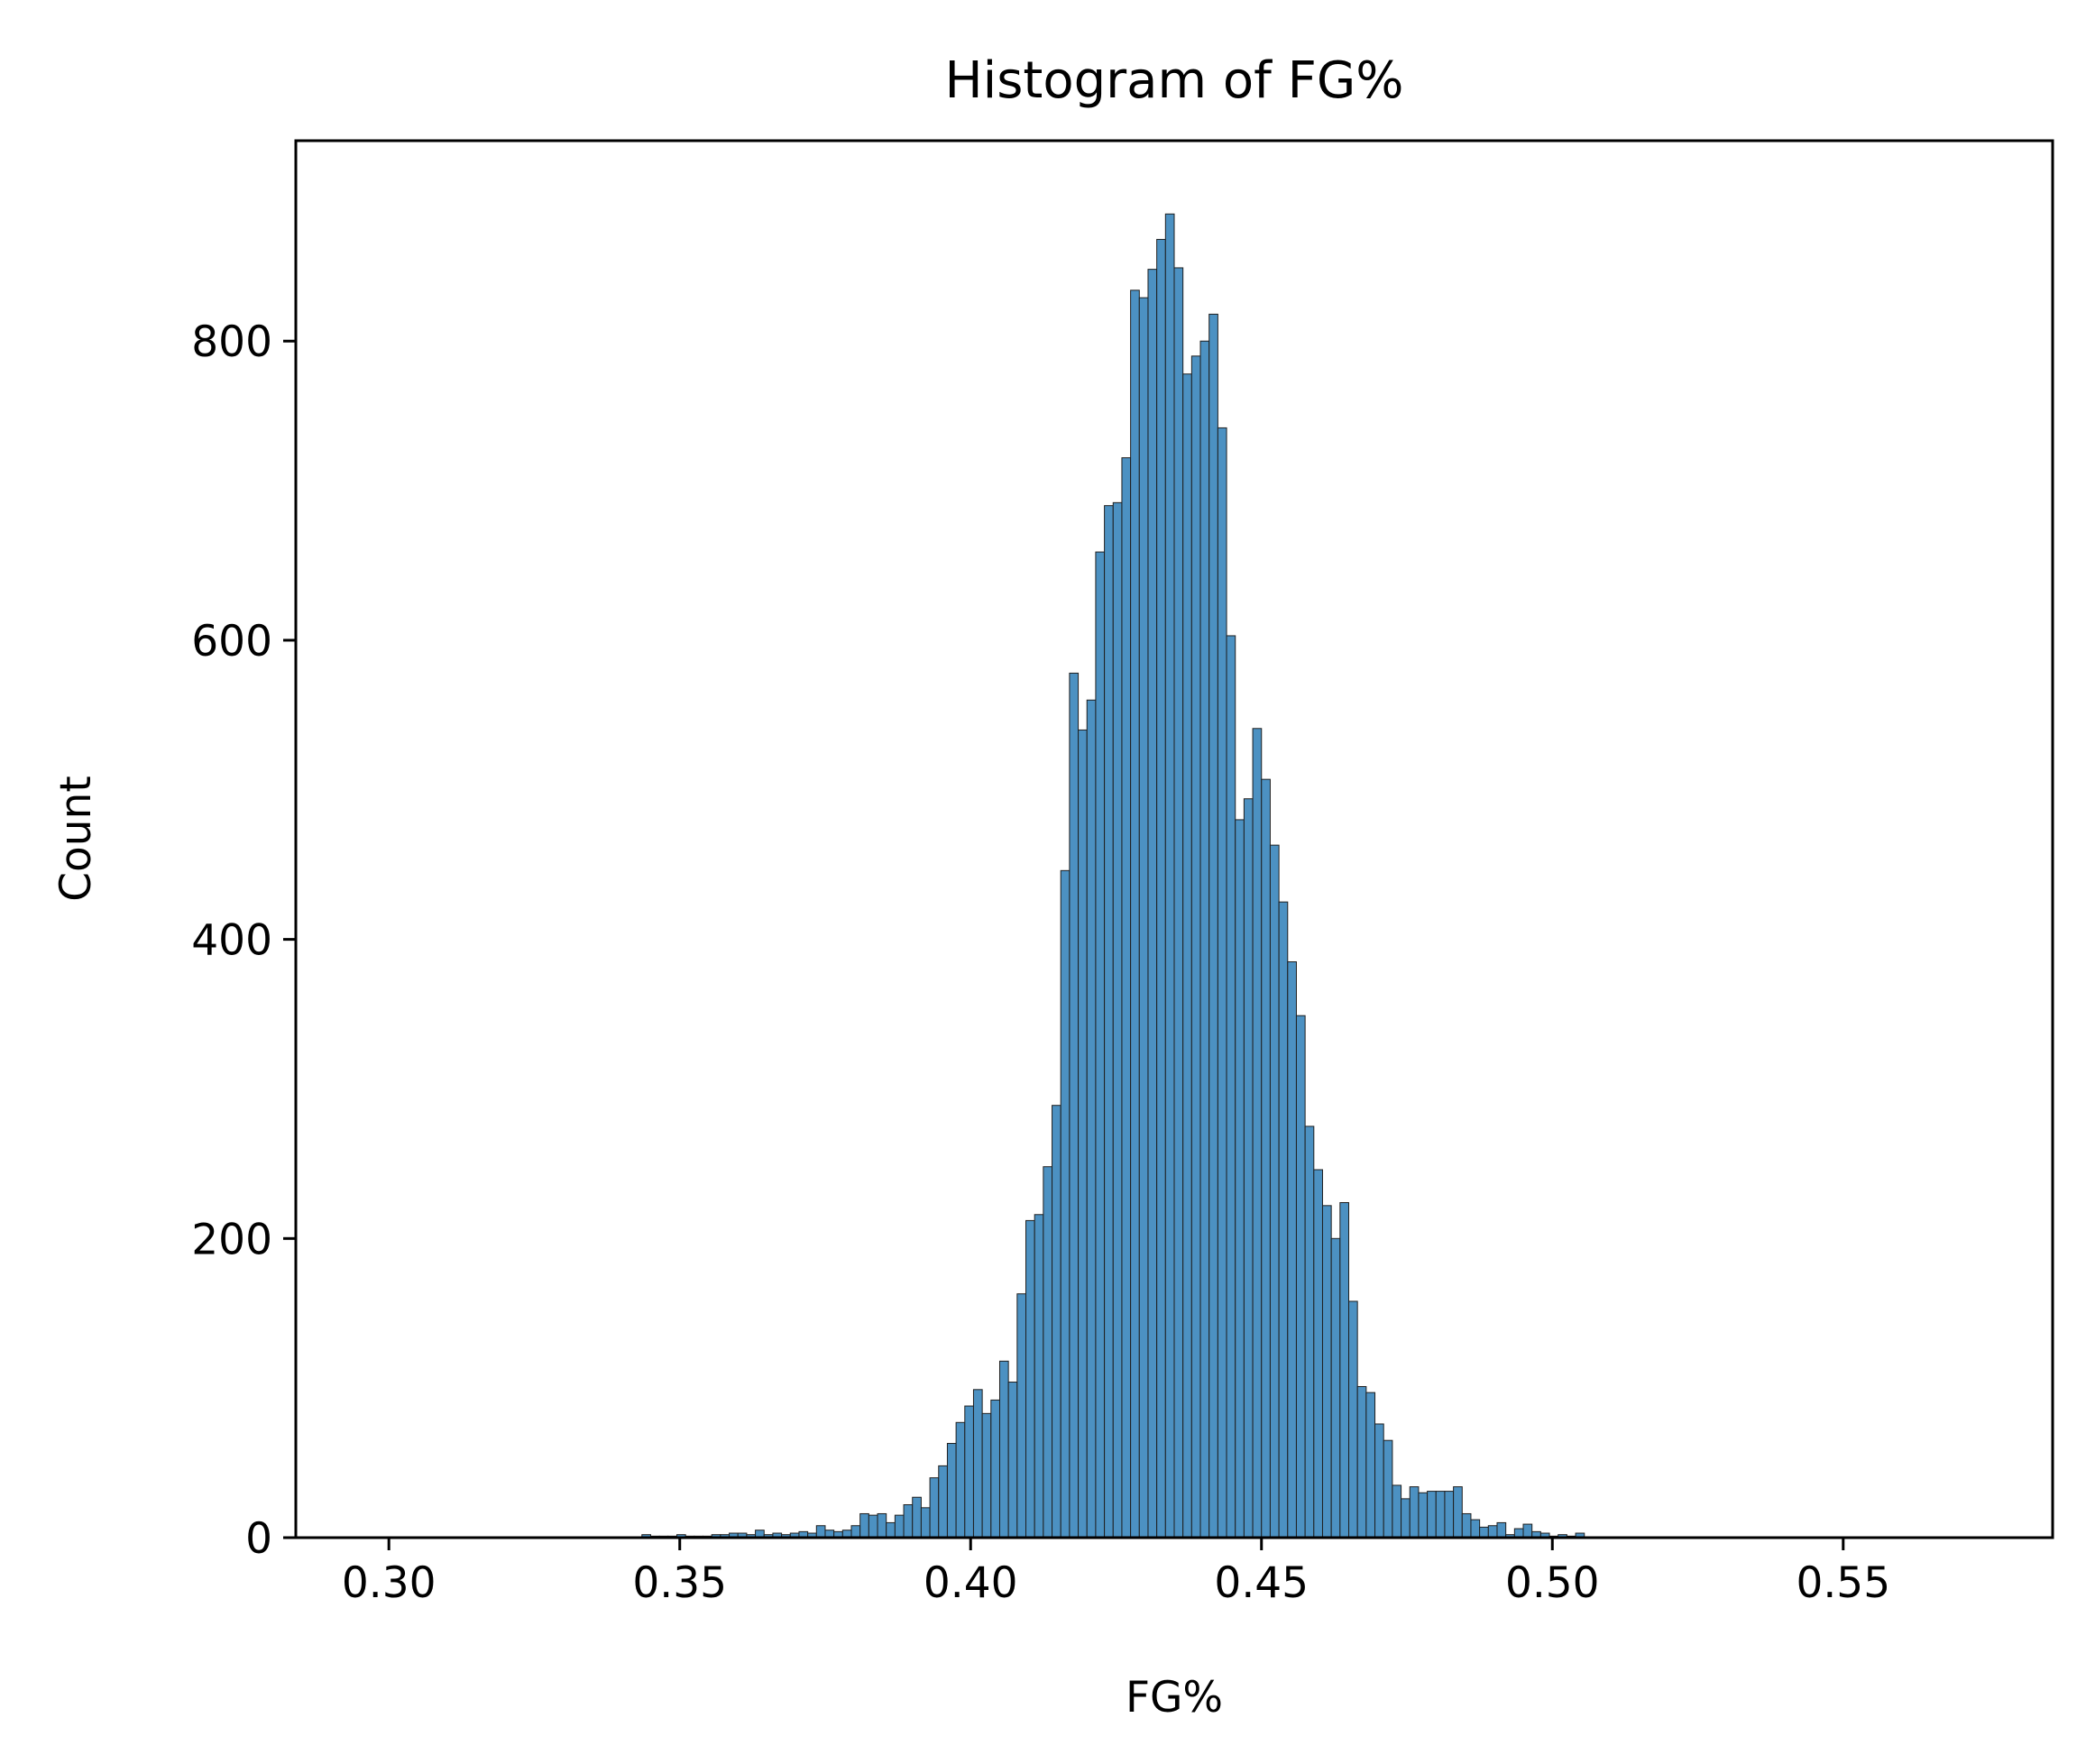 Image resolution: width=2086 pixels, height=1764 pixels. Describe the element at coordinates (389, 1583) in the screenshot. I see `x-tick-label: 0.30` at that location.